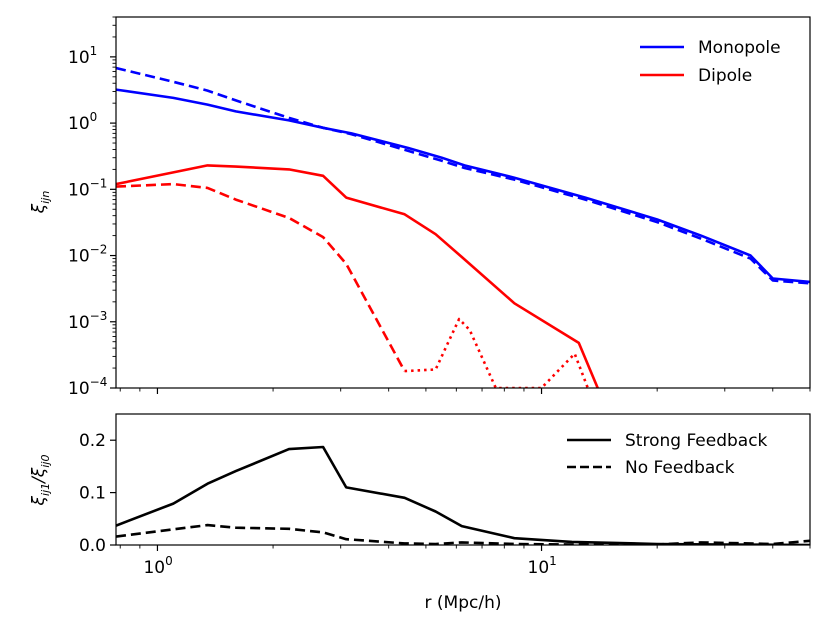  What do you see at coordinates (465, 391) in the screenshot?
I see `top-x-axis` at bounding box center [465, 391].